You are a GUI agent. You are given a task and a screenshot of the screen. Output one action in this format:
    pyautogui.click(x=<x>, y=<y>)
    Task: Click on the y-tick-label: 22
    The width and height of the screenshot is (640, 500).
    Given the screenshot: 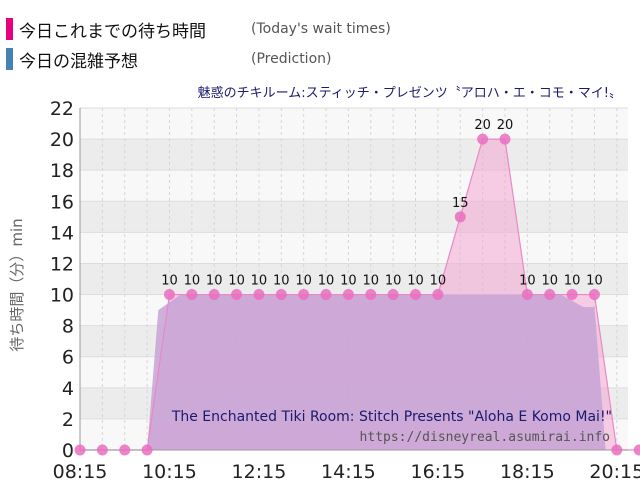 What is the action you would take?
    pyautogui.click(x=62, y=109)
    